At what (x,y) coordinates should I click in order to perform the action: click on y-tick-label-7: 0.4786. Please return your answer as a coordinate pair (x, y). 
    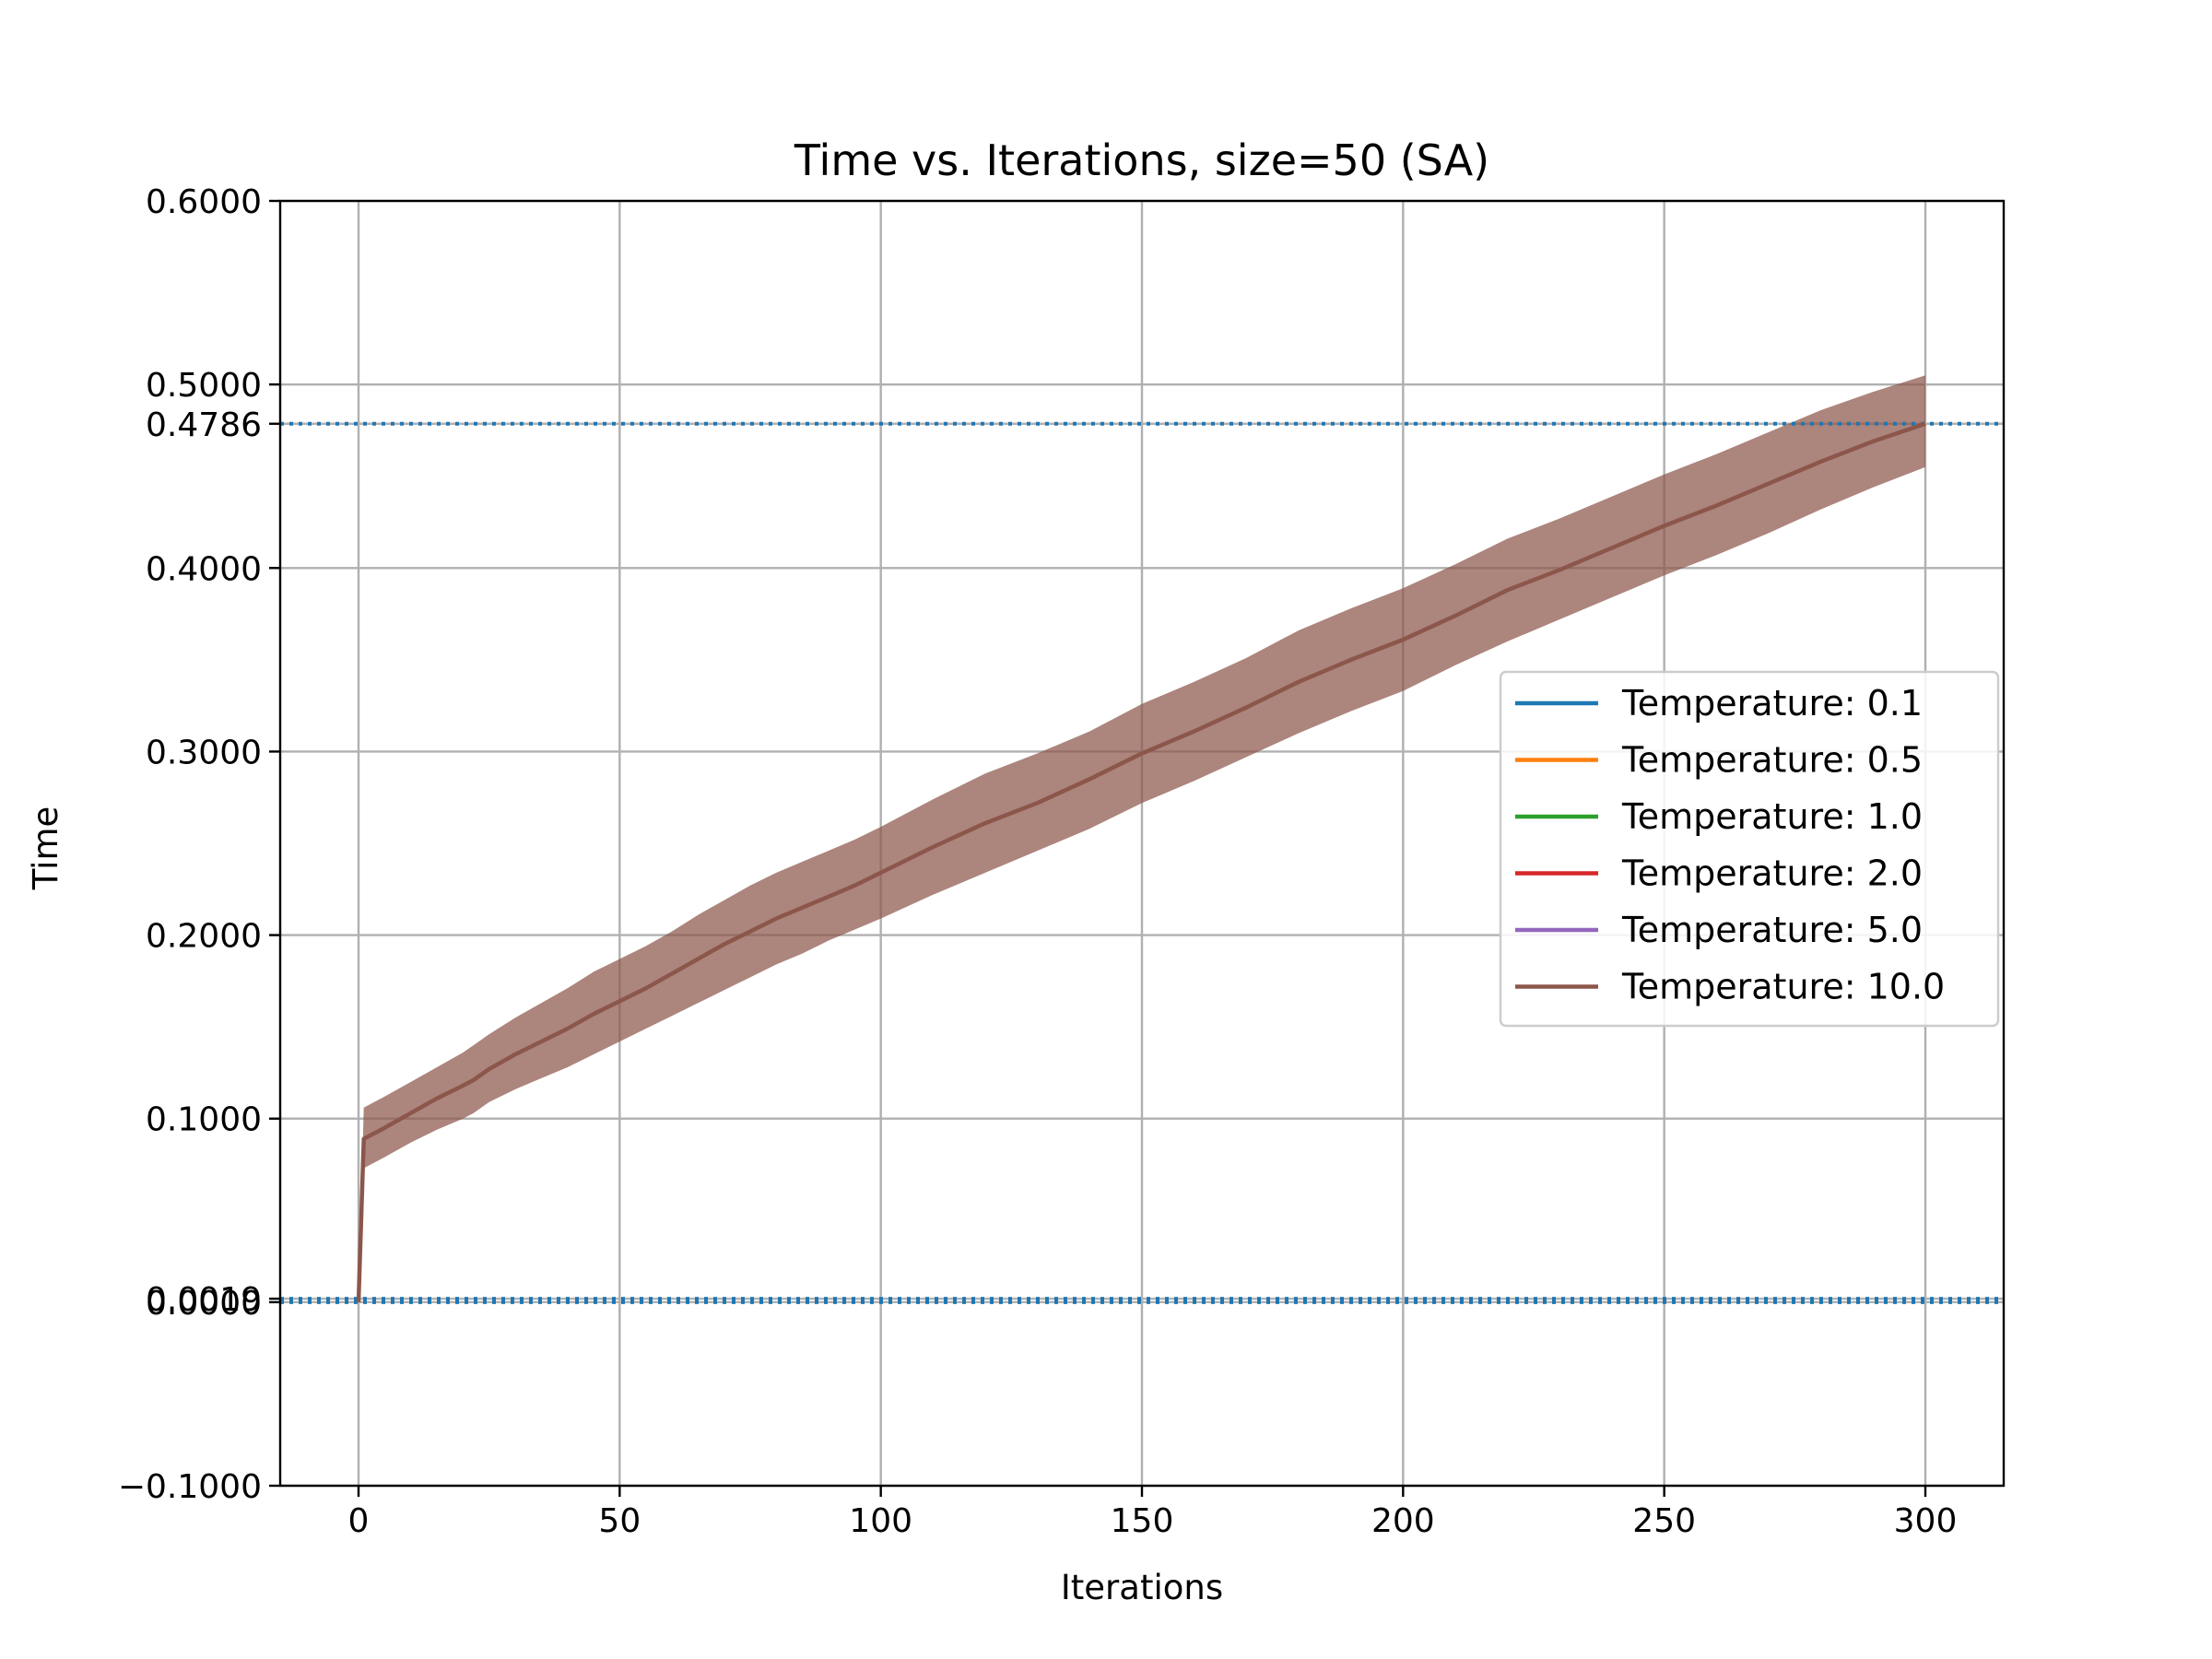
    Looking at the image, I should click on (204, 425).